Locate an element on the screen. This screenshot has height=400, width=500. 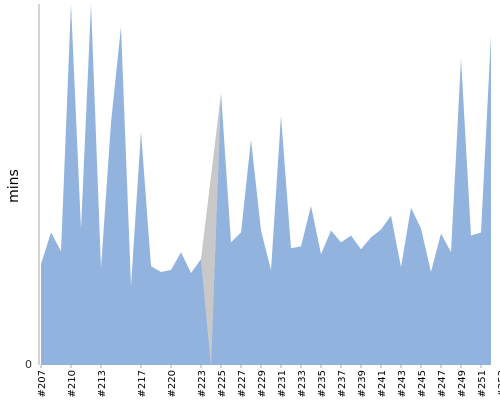
x-tick-label: #249 is located at coordinates (462, 383).